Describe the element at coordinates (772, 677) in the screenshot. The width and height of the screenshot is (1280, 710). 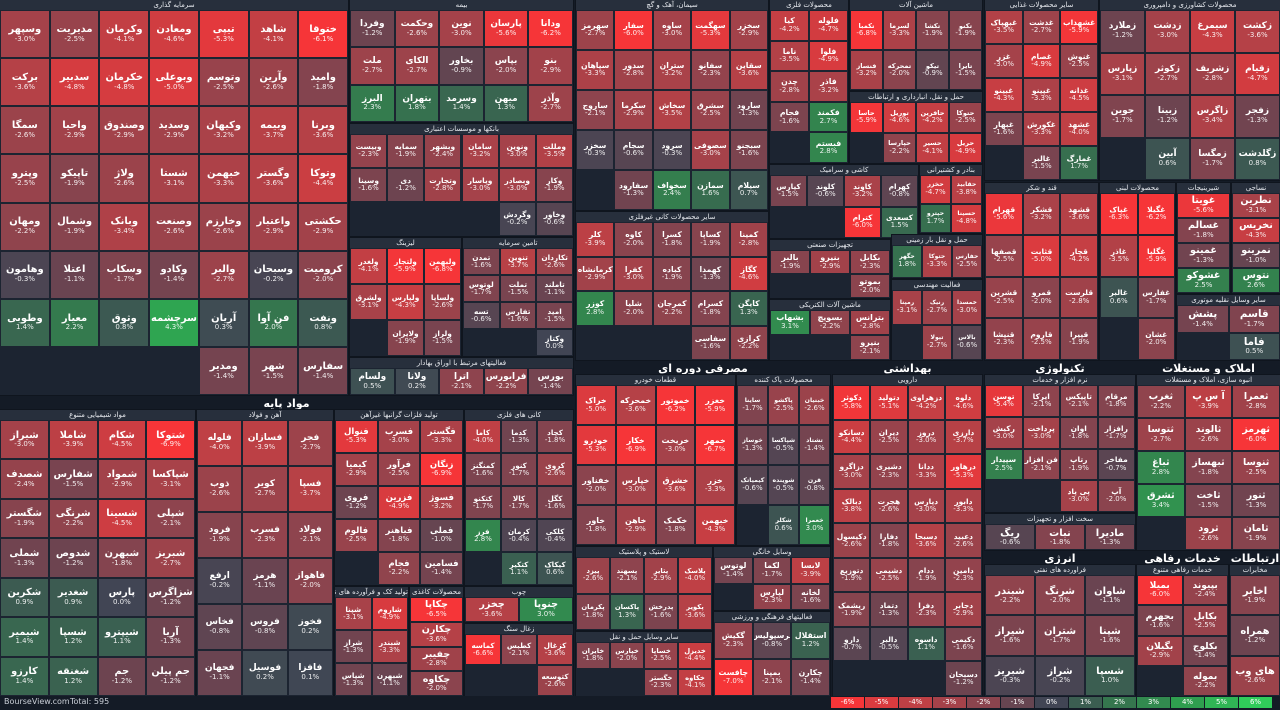
I see `stock-tile: بمپنا -2.1%` at that location.